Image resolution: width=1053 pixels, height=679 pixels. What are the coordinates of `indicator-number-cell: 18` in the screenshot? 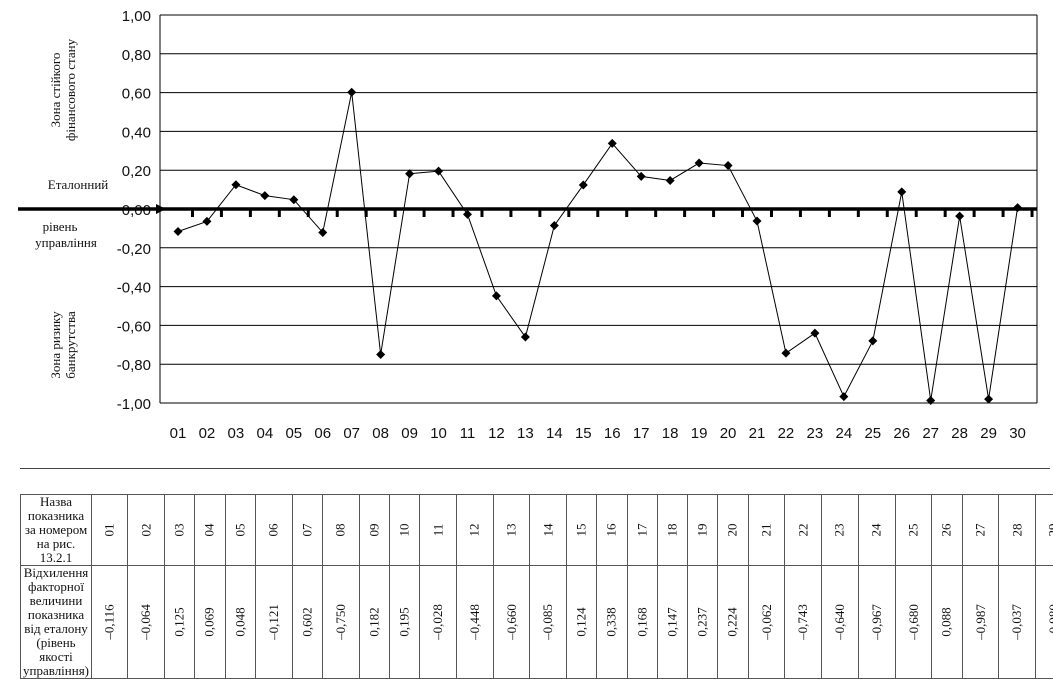 It's located at (672, 530).